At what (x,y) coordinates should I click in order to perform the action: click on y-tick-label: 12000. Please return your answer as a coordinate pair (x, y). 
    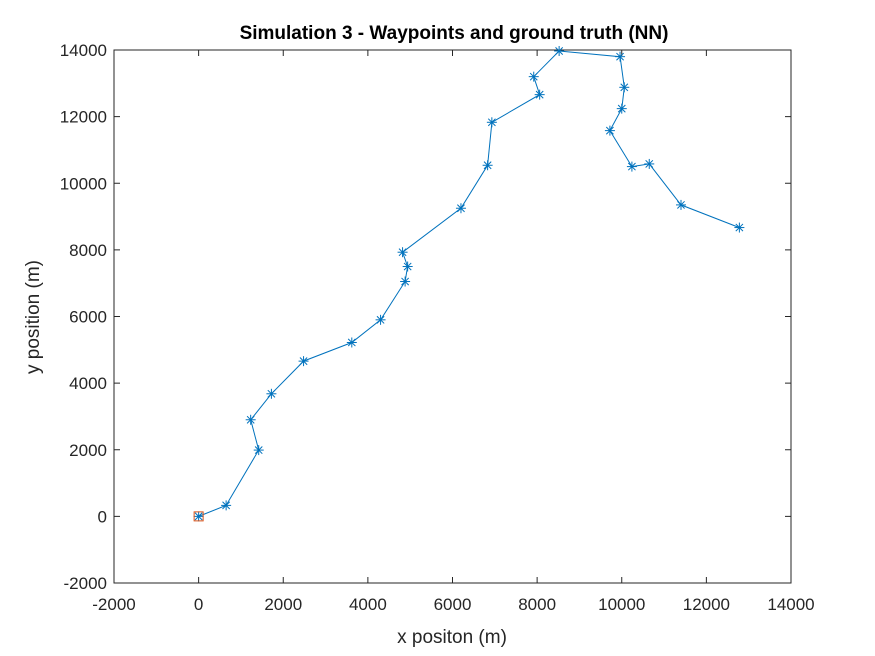
    Looking at the image, I should click on (83, 117).